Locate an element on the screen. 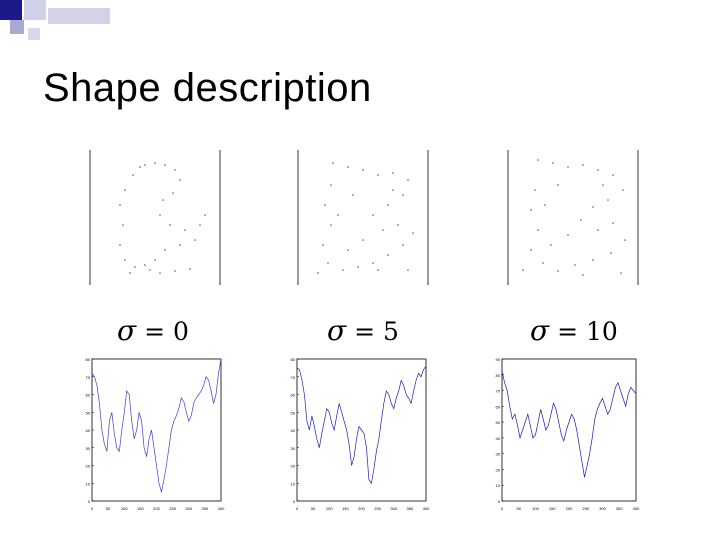  y-tick-label: 90 is located at coordinates (498, 359).